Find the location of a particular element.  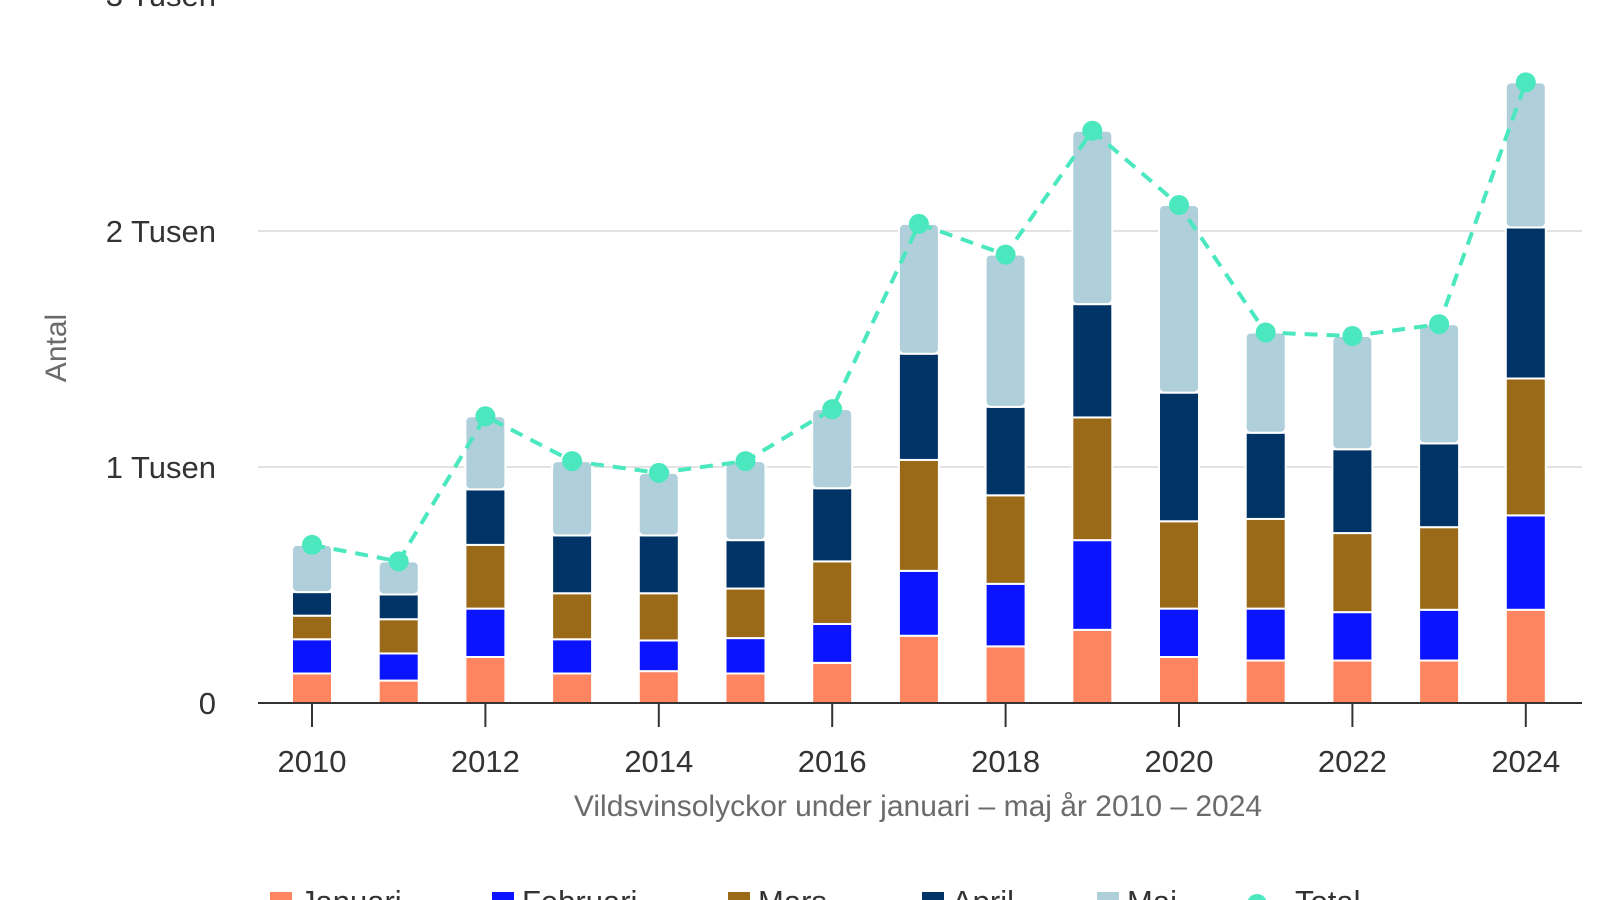

legend-item: Januari is located at coordinates (336, 892).